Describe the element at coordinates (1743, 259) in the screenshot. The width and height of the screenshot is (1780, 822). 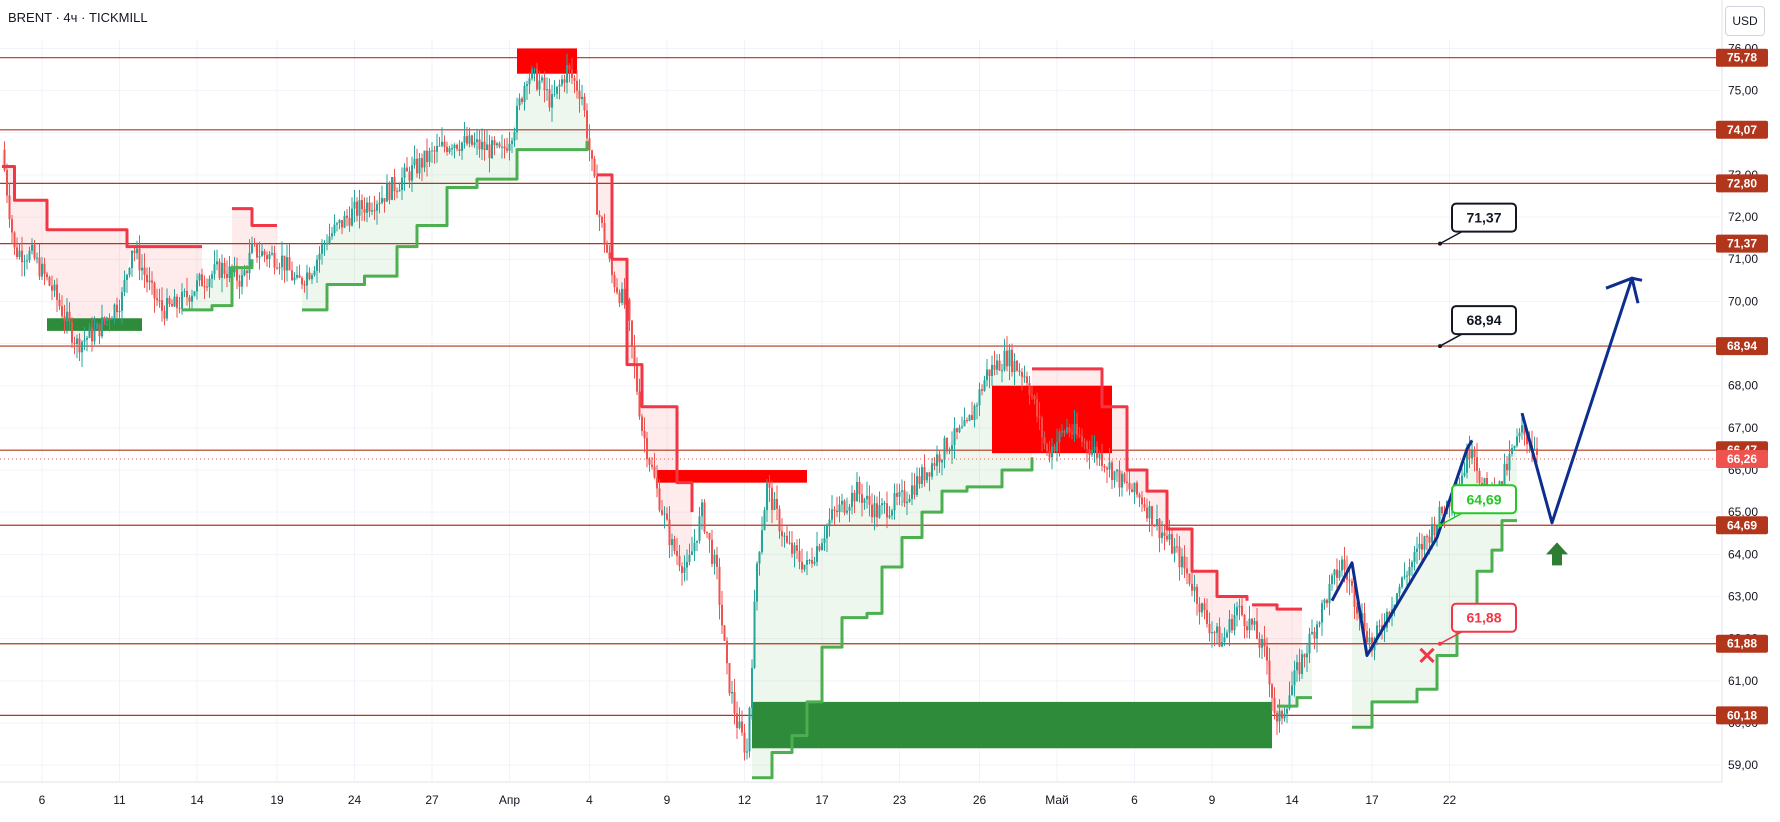
I see `y-tick-label: 71,00` at that location.